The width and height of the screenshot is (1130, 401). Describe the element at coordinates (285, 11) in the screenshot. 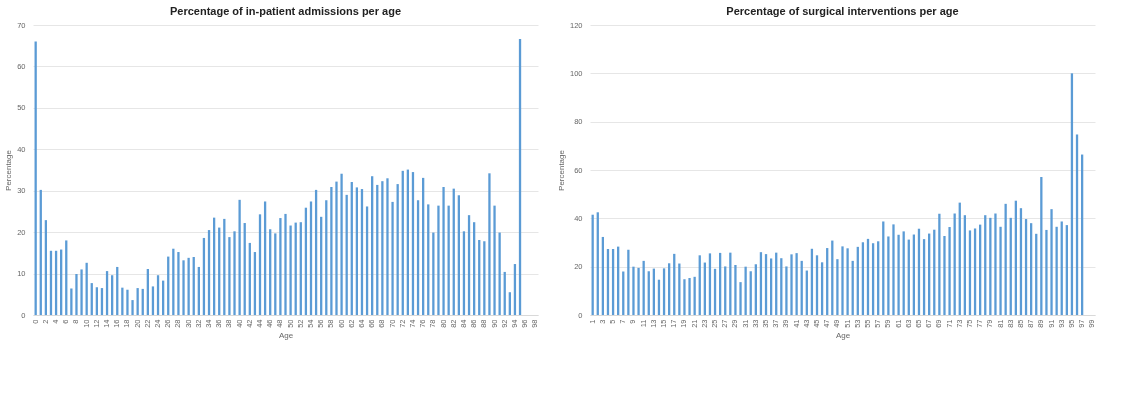

I see `chart-title: Percentage of in-patient admissions per age` at that location.